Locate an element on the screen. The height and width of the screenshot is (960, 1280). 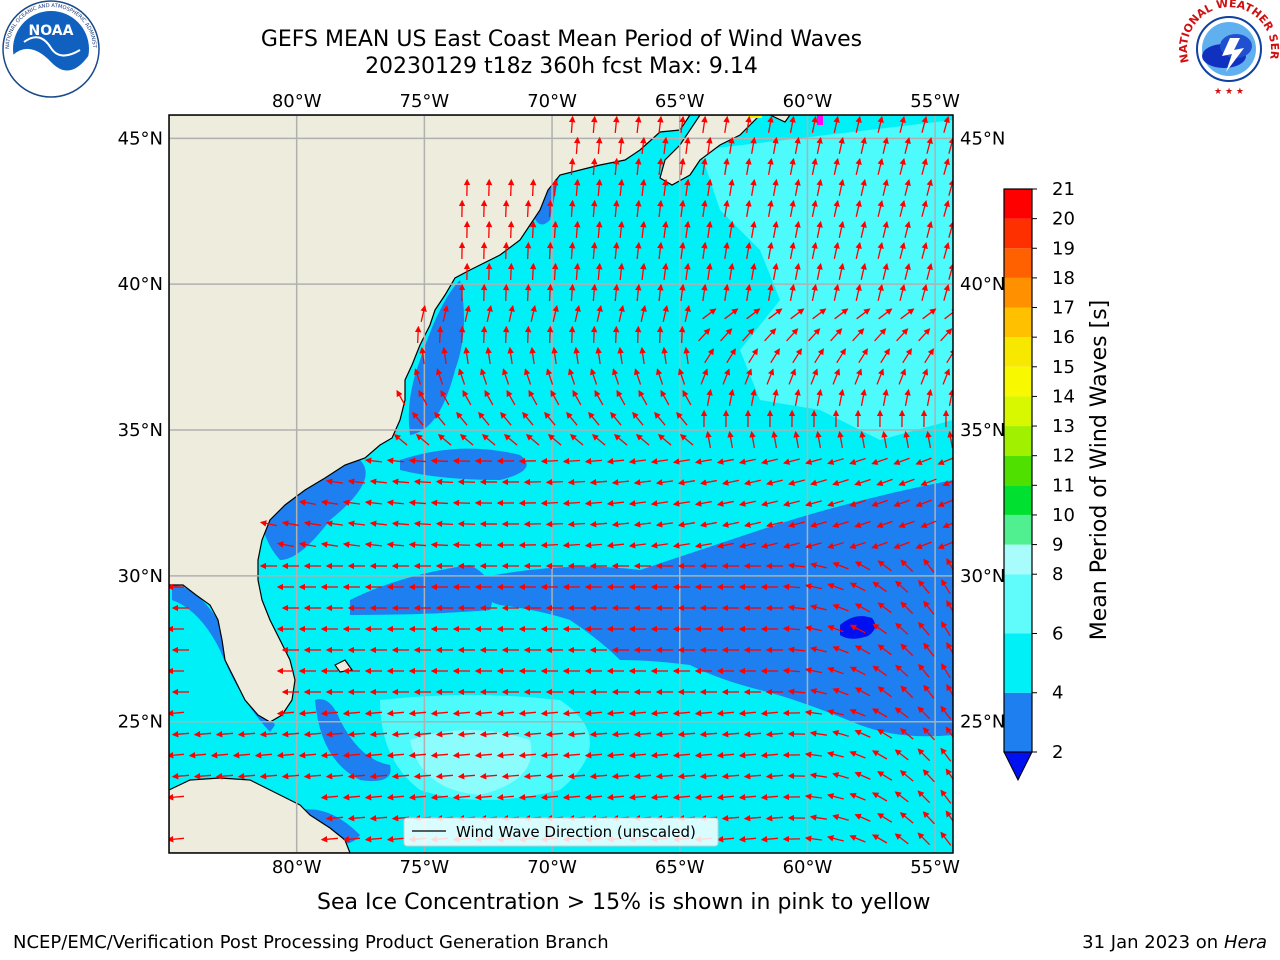
svg-text: Wind Wave Direction (unscaled) is located at coordinates (576, 832).